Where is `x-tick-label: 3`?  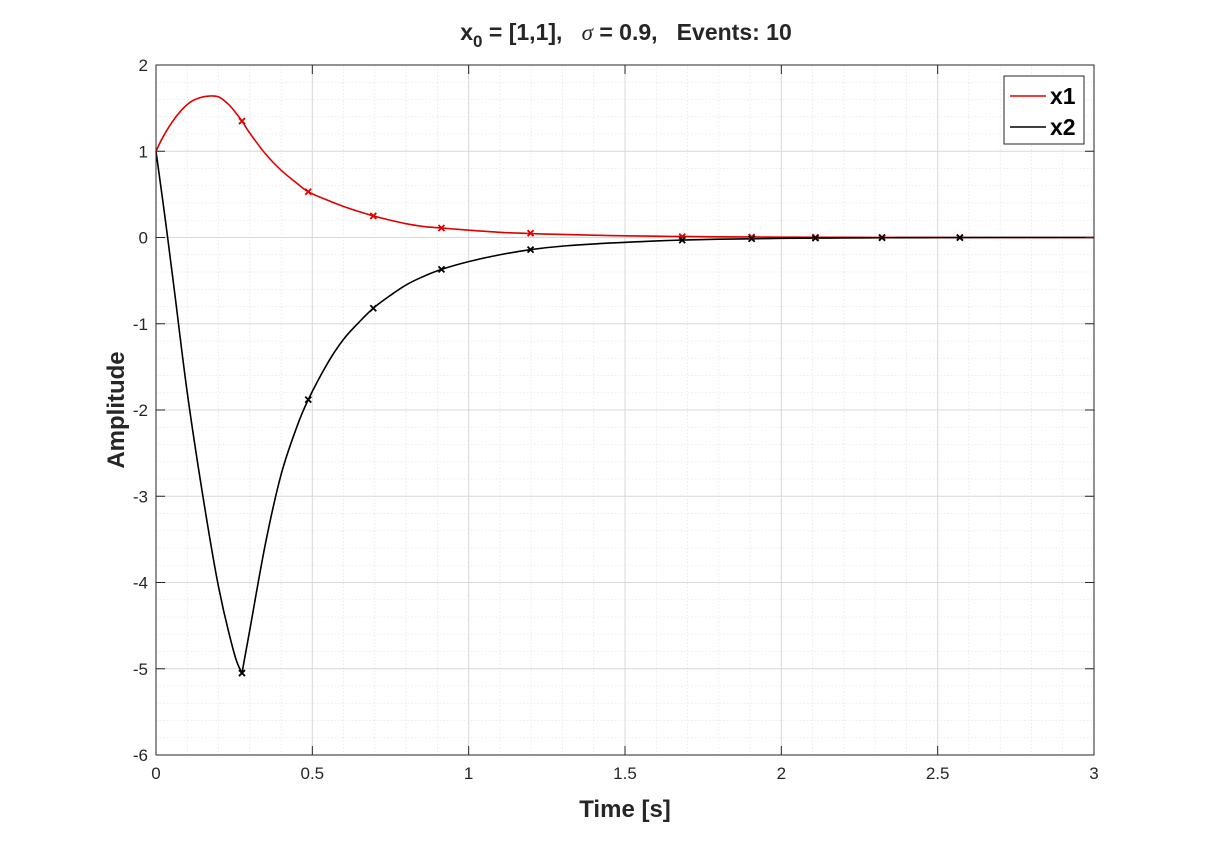 x-tick-label: 3 is located at coordinates (1093, 773).